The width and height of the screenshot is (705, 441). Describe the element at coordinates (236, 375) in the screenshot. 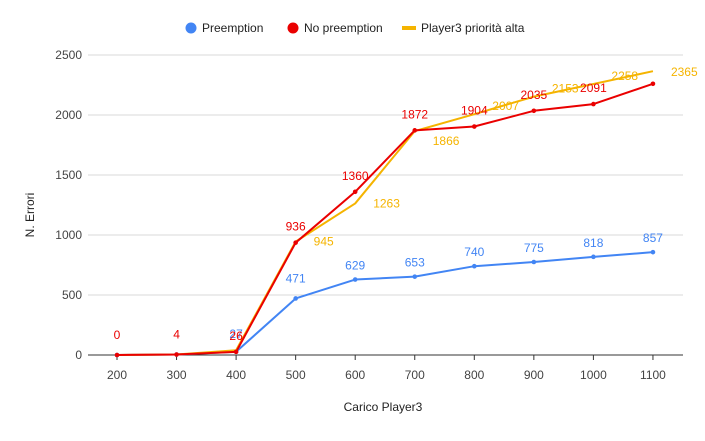

I see `x-tick-label: 400` at that location.